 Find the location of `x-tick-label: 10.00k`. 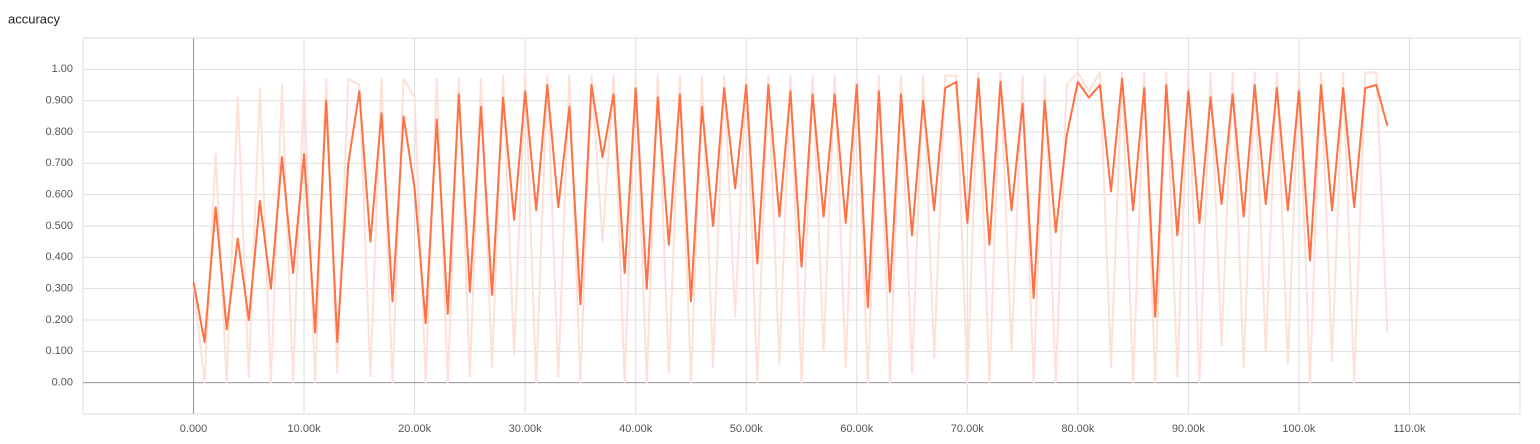

x-tick-label: 10.00k is located at coordinates (305, 429).